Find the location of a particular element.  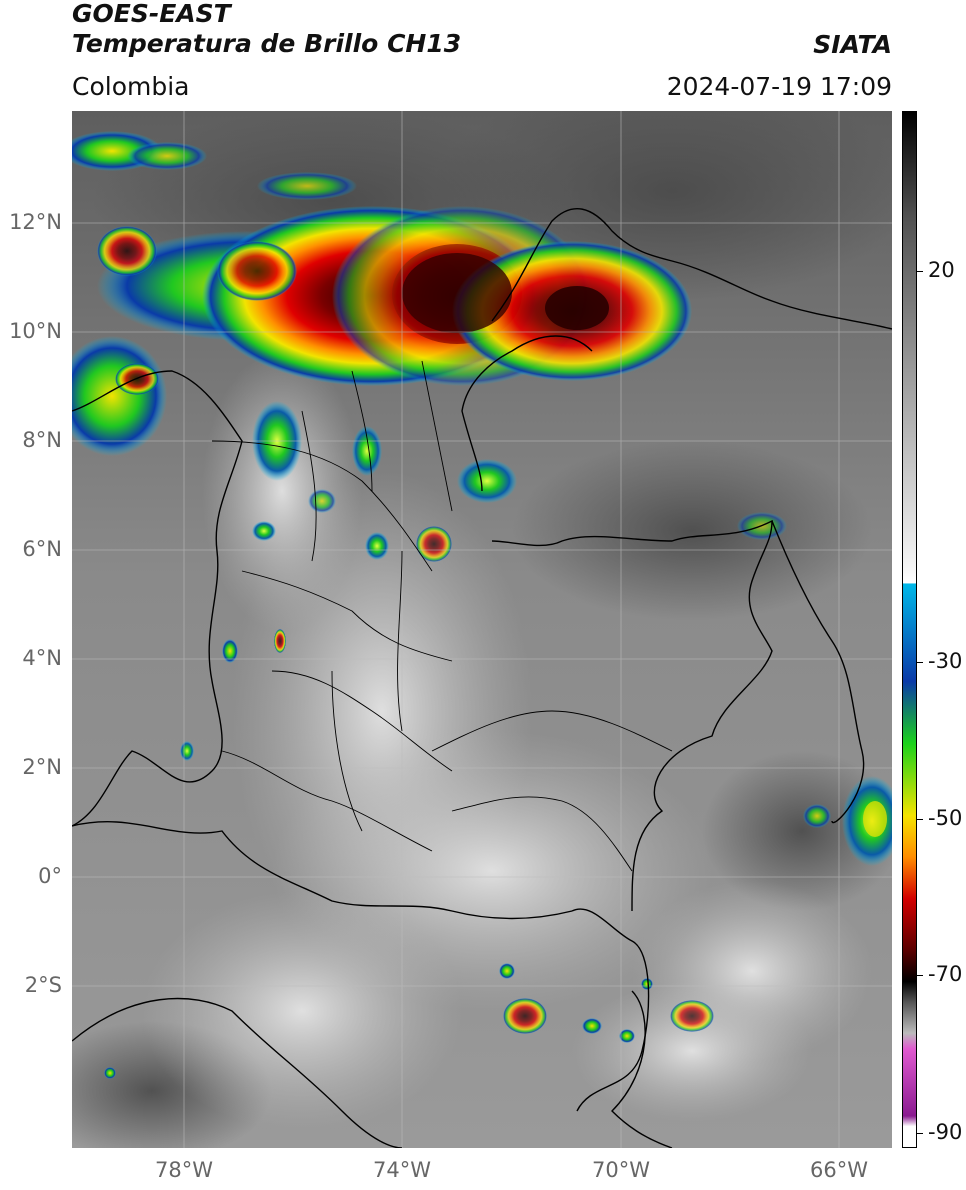

lon-label: 70°W is located at coordinates (621, 1170).